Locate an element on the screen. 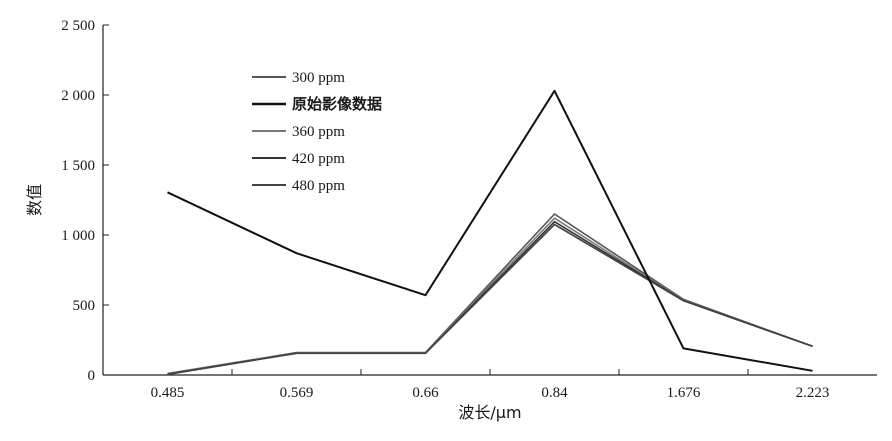 Image resolution: width=892 pixels, height=441 pixels. x-tick-label: 1.676 is located at coordinates (684, 393).